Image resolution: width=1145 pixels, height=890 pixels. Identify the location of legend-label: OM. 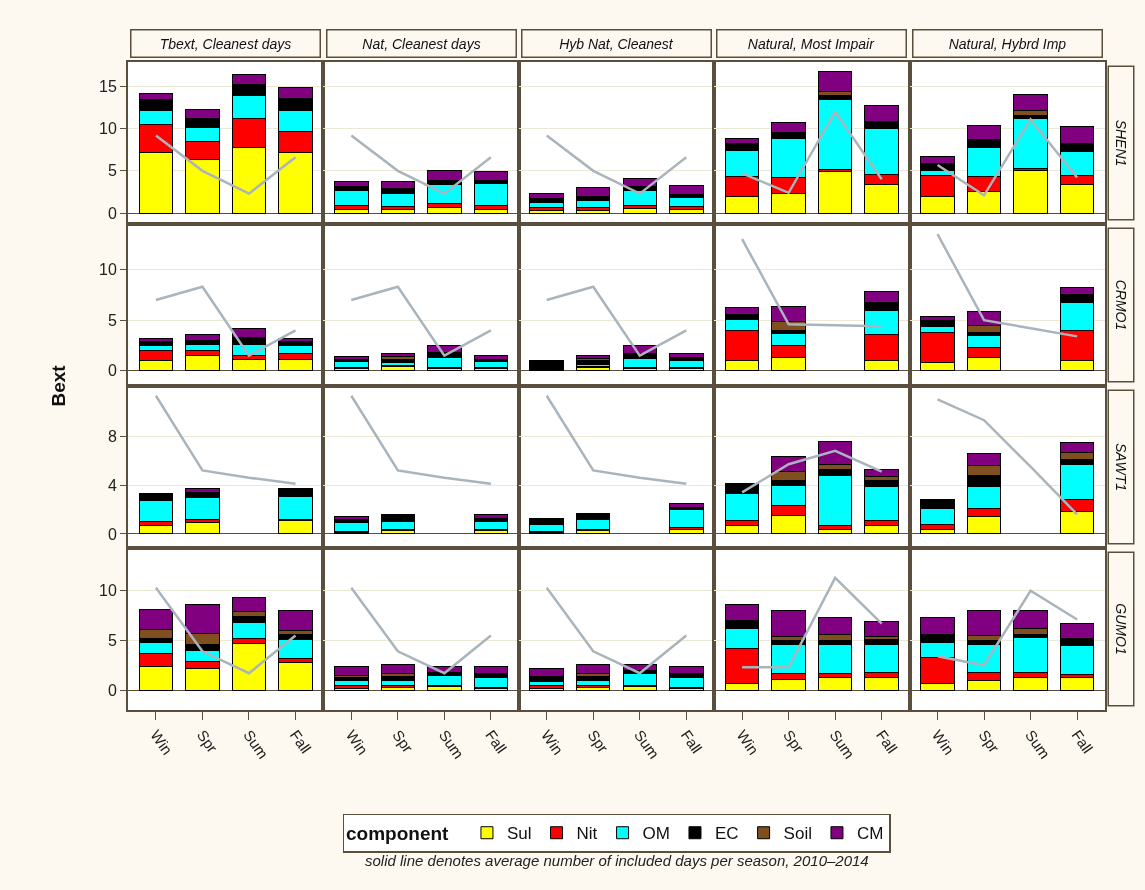
(656, 834).